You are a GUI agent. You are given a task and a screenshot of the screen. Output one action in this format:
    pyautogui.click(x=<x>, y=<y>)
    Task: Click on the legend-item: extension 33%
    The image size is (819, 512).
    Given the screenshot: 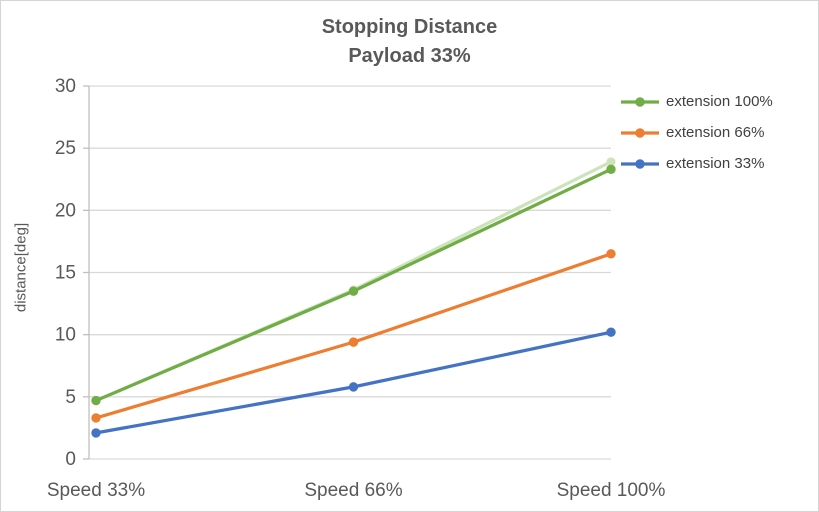 What is the action you would take?
    pyautogui.click(x=697, y=163)
    